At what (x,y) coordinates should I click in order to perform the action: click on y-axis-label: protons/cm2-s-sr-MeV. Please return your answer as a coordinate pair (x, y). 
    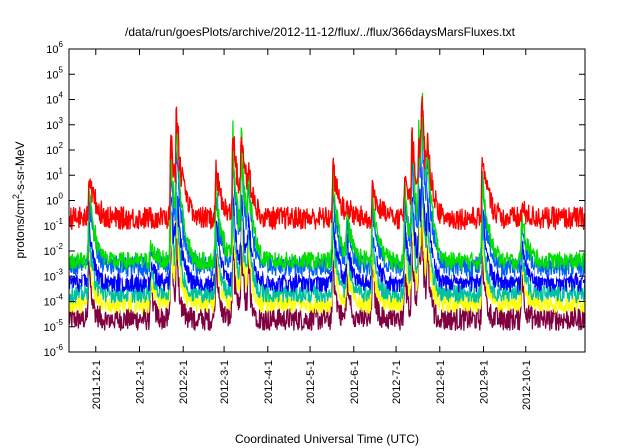
    Looking at the image, I should click on (19, 199).